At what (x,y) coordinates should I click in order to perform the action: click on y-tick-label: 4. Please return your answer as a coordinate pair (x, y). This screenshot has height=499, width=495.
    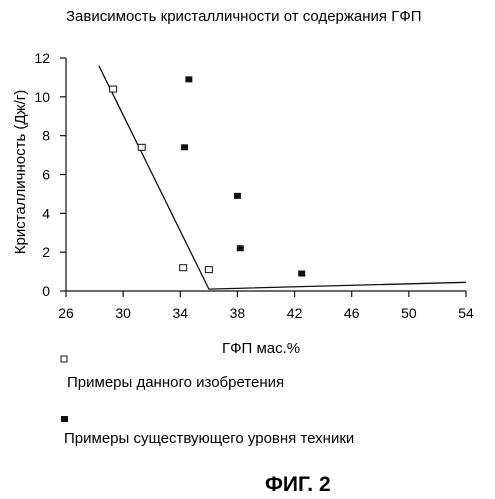
    Looking at the image, I should click on (46, 213).